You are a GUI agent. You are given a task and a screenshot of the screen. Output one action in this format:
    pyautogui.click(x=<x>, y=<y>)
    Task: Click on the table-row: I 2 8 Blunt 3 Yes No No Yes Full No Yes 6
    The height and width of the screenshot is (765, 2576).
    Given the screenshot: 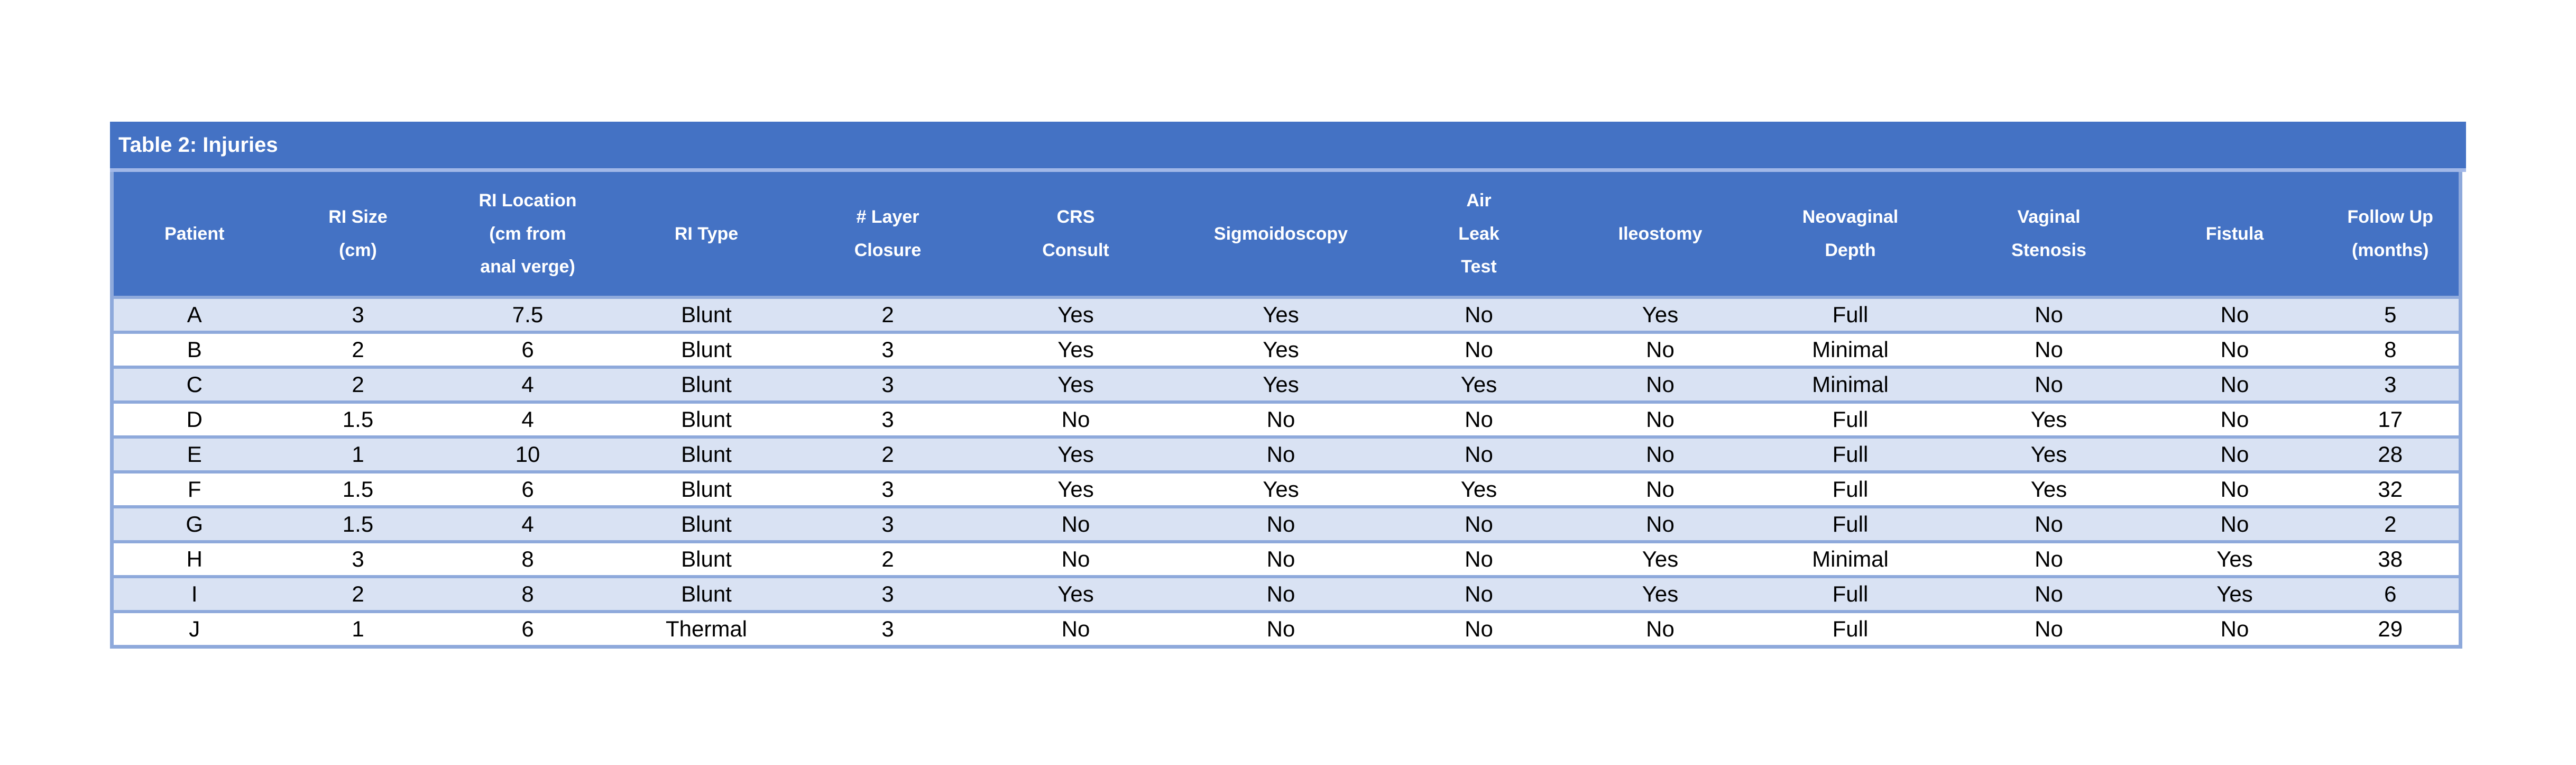 What is the action you would take?
    pyautogui.click(x=1286, y=593)
    